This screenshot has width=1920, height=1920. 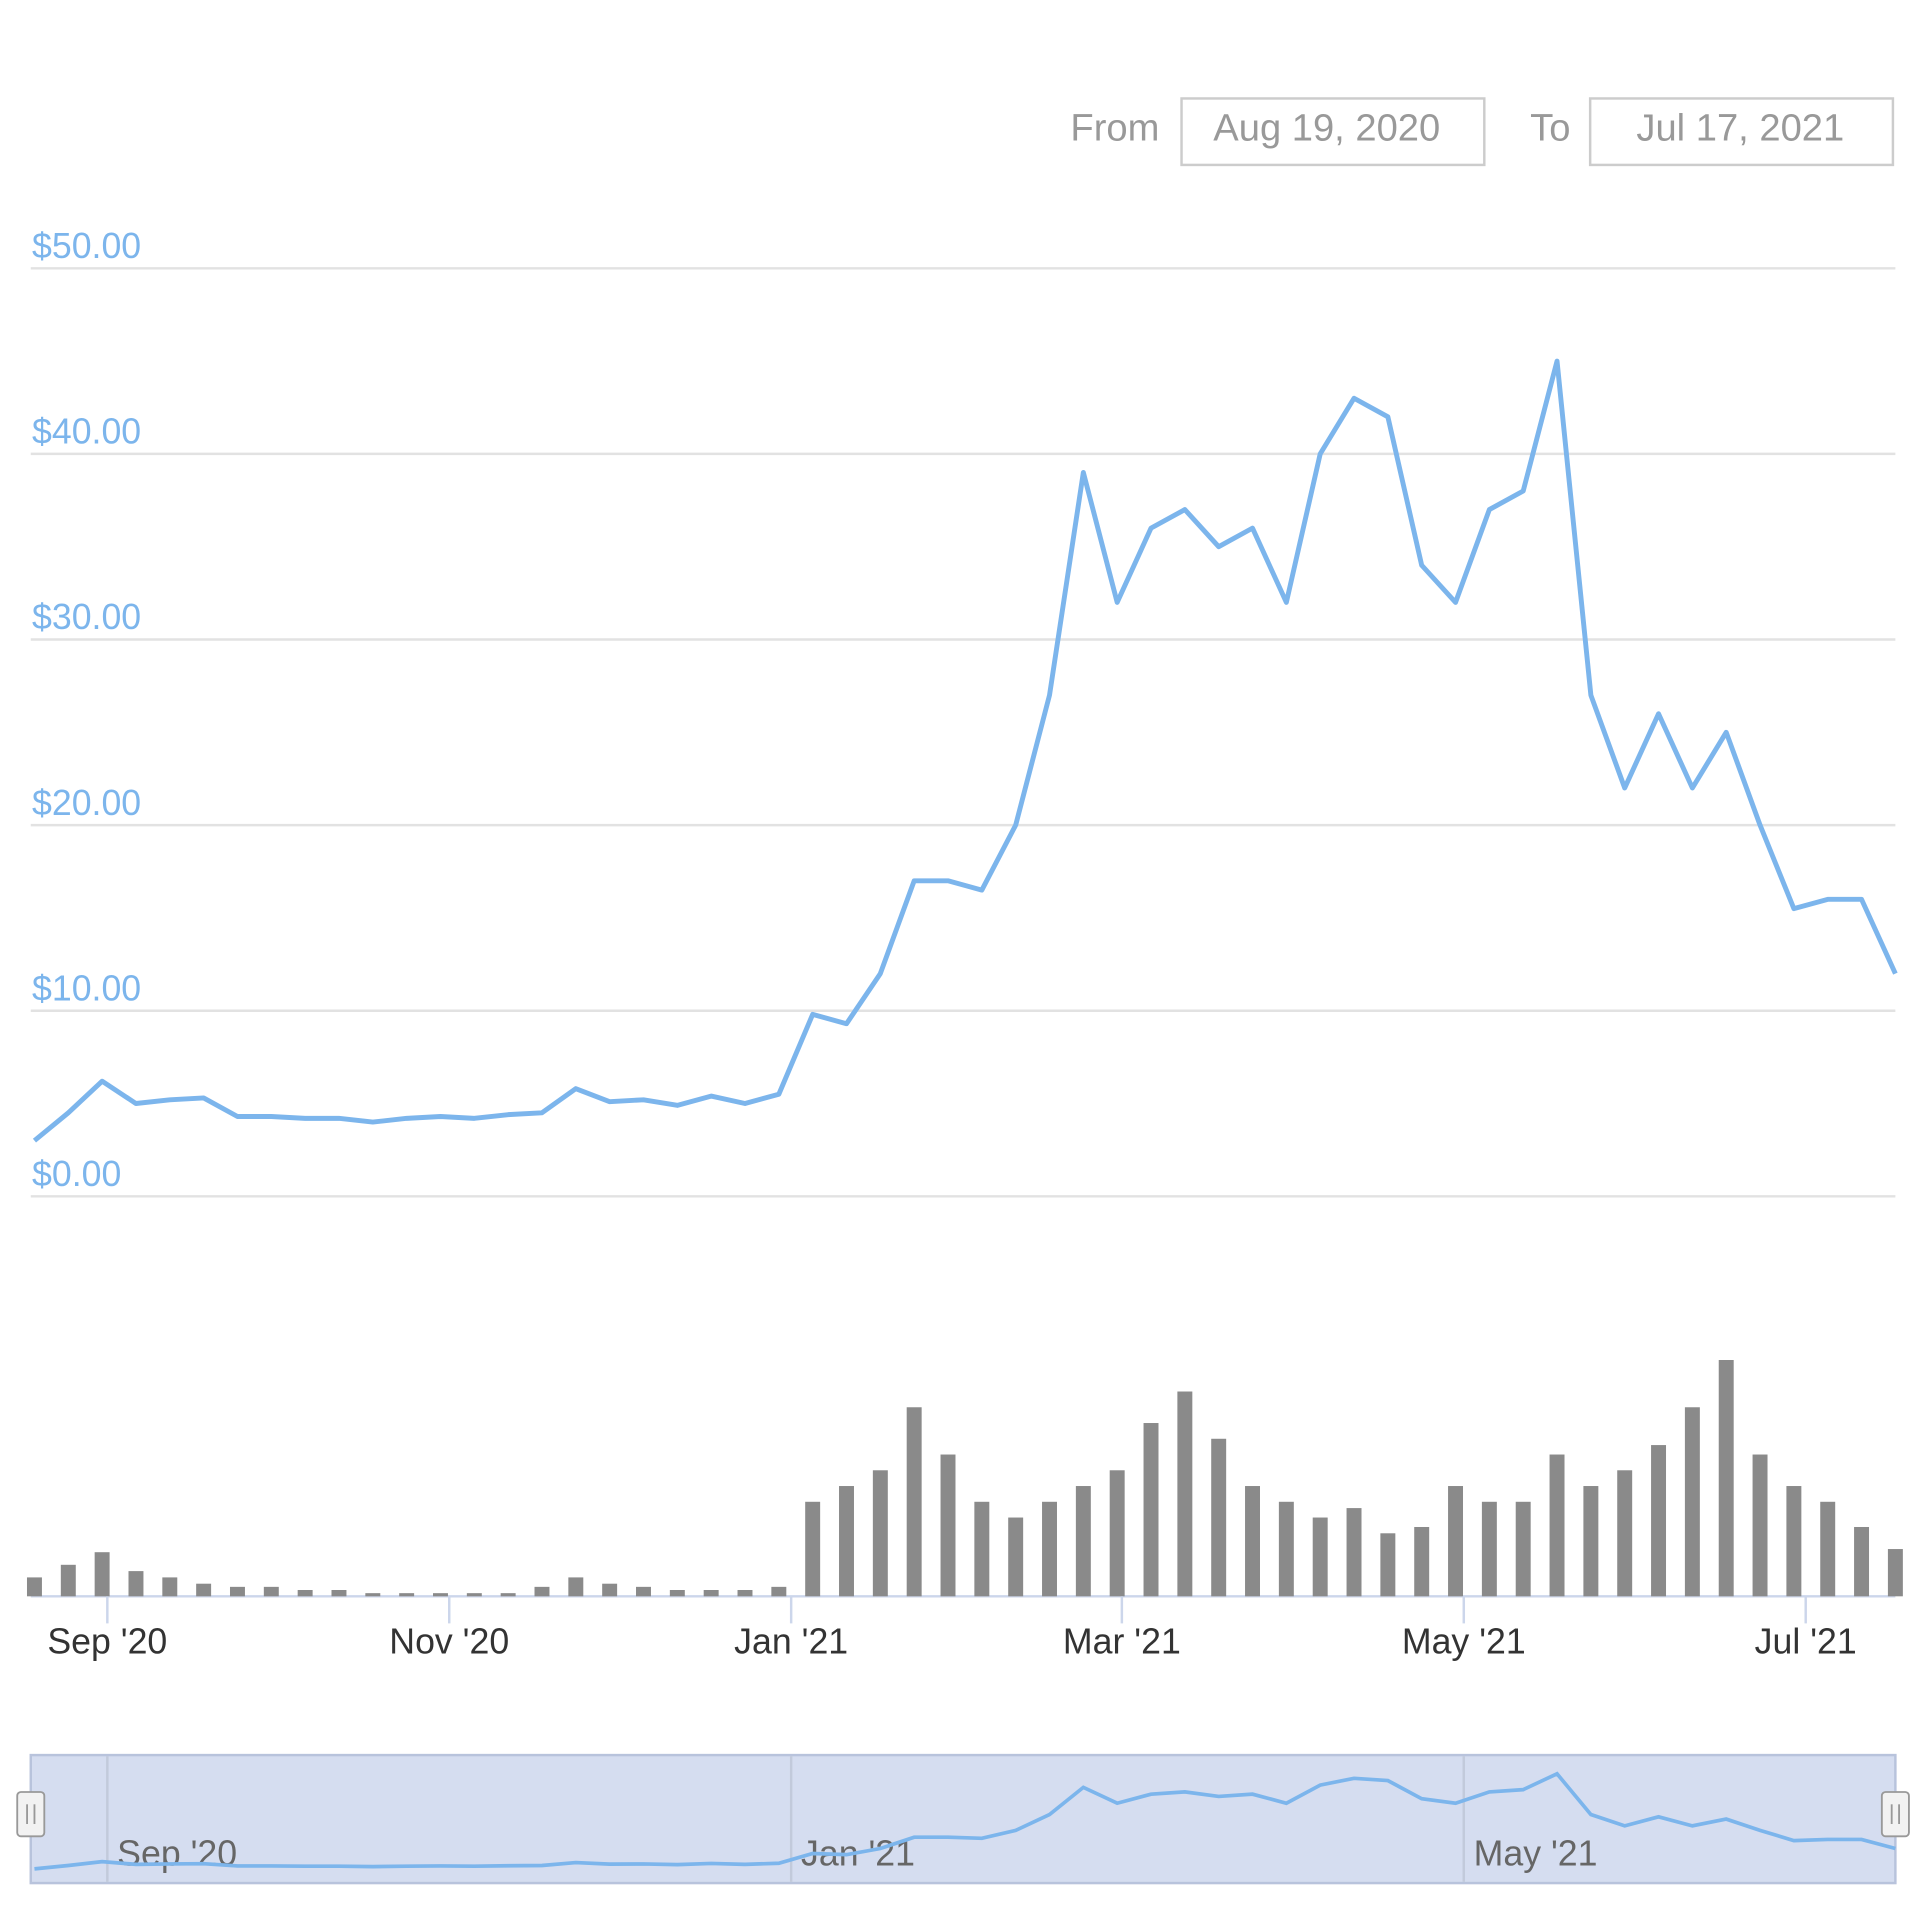 What do you see at coordinates (1806, 1642) in the screenshot?
I see `x-tick-label: Jul '21` at bounding box center [1806, 1642].